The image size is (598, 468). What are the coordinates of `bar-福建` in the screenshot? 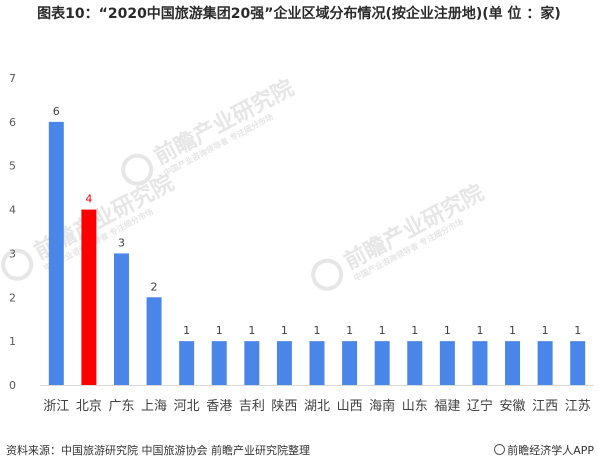 It's located at (447, 363).